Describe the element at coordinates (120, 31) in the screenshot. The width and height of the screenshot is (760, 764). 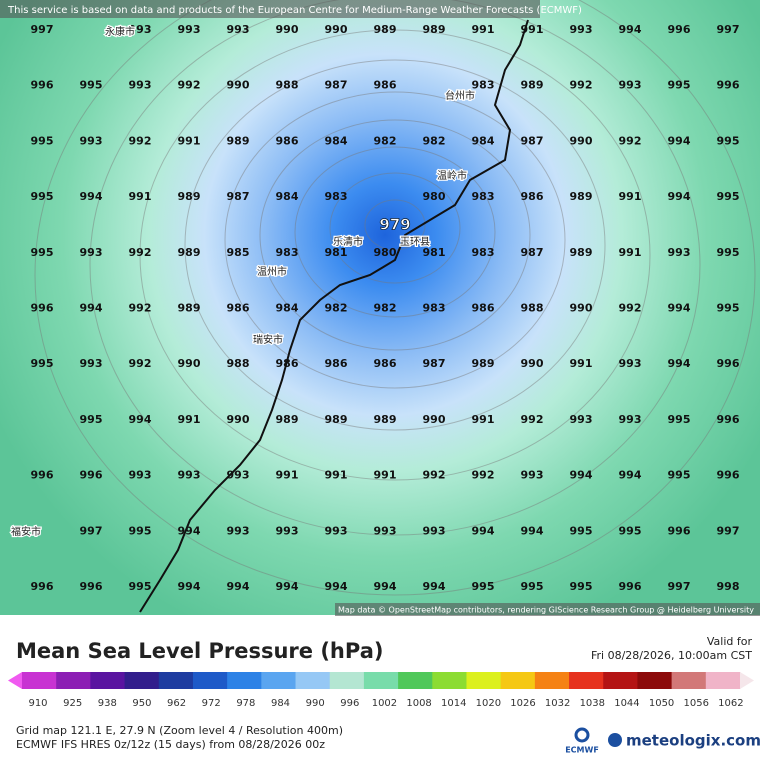
I see `place-name: 永康市` at that location.